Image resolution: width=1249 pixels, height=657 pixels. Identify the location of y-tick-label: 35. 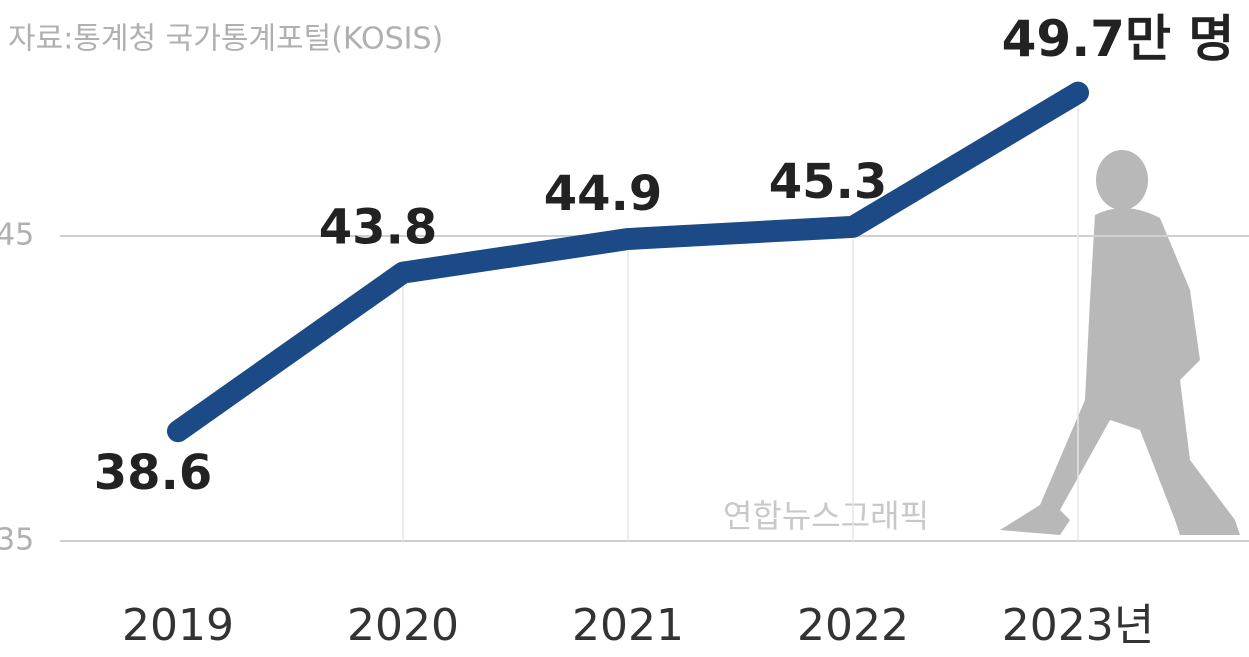
(17, 540).